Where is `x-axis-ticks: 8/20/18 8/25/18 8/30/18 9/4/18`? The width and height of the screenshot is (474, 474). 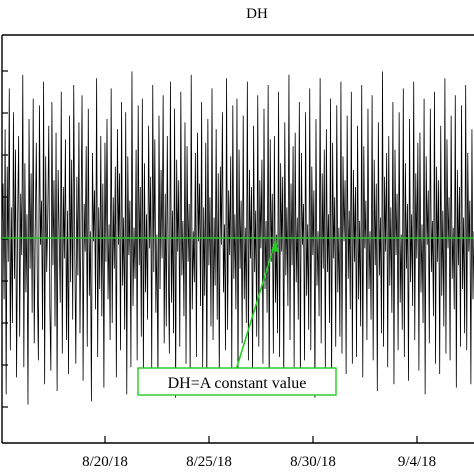
x-axis-ticks: 8/20/18 8/25/18 8/30/18 9/4/18 is located at coordinates (259, 453).